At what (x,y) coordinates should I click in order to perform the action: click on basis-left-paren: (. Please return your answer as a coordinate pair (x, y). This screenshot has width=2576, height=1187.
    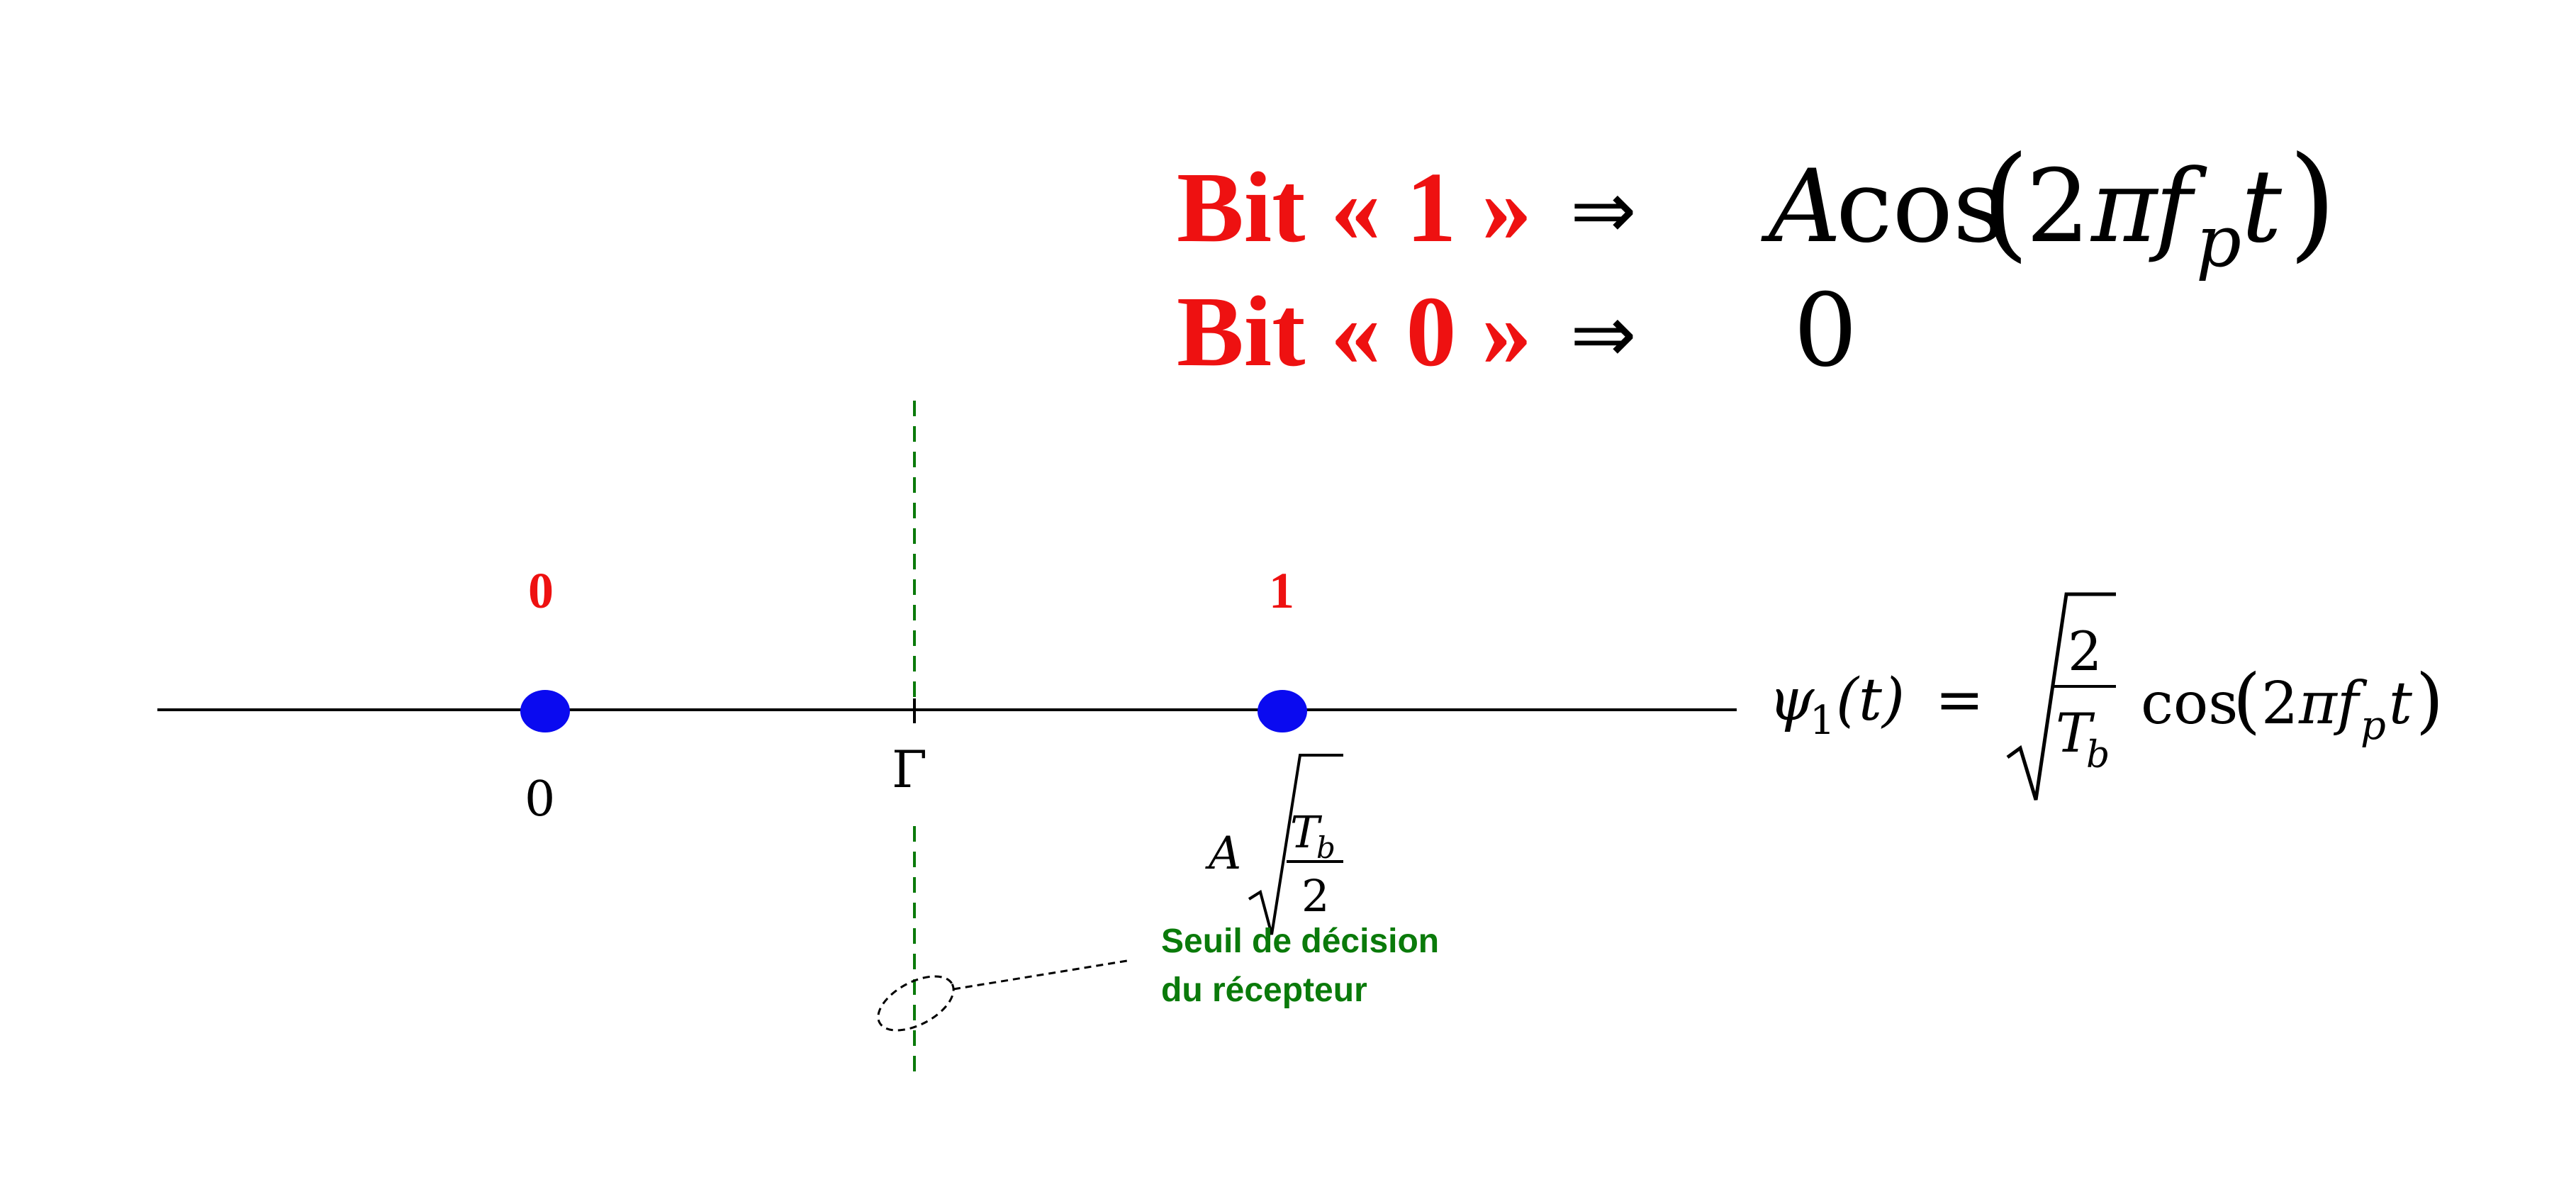
    Looking at the image, I should click on (2247, 701).